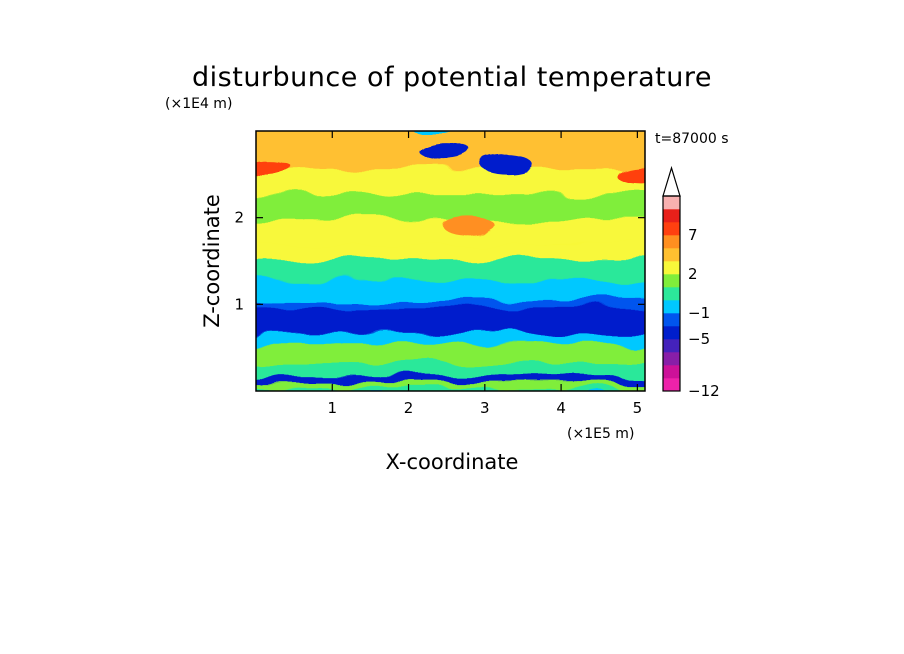 The image size is (904, 654). Describe the element at coordinates (693, 274) in the screenshot. I see `colorbar-label: 2` at that location.